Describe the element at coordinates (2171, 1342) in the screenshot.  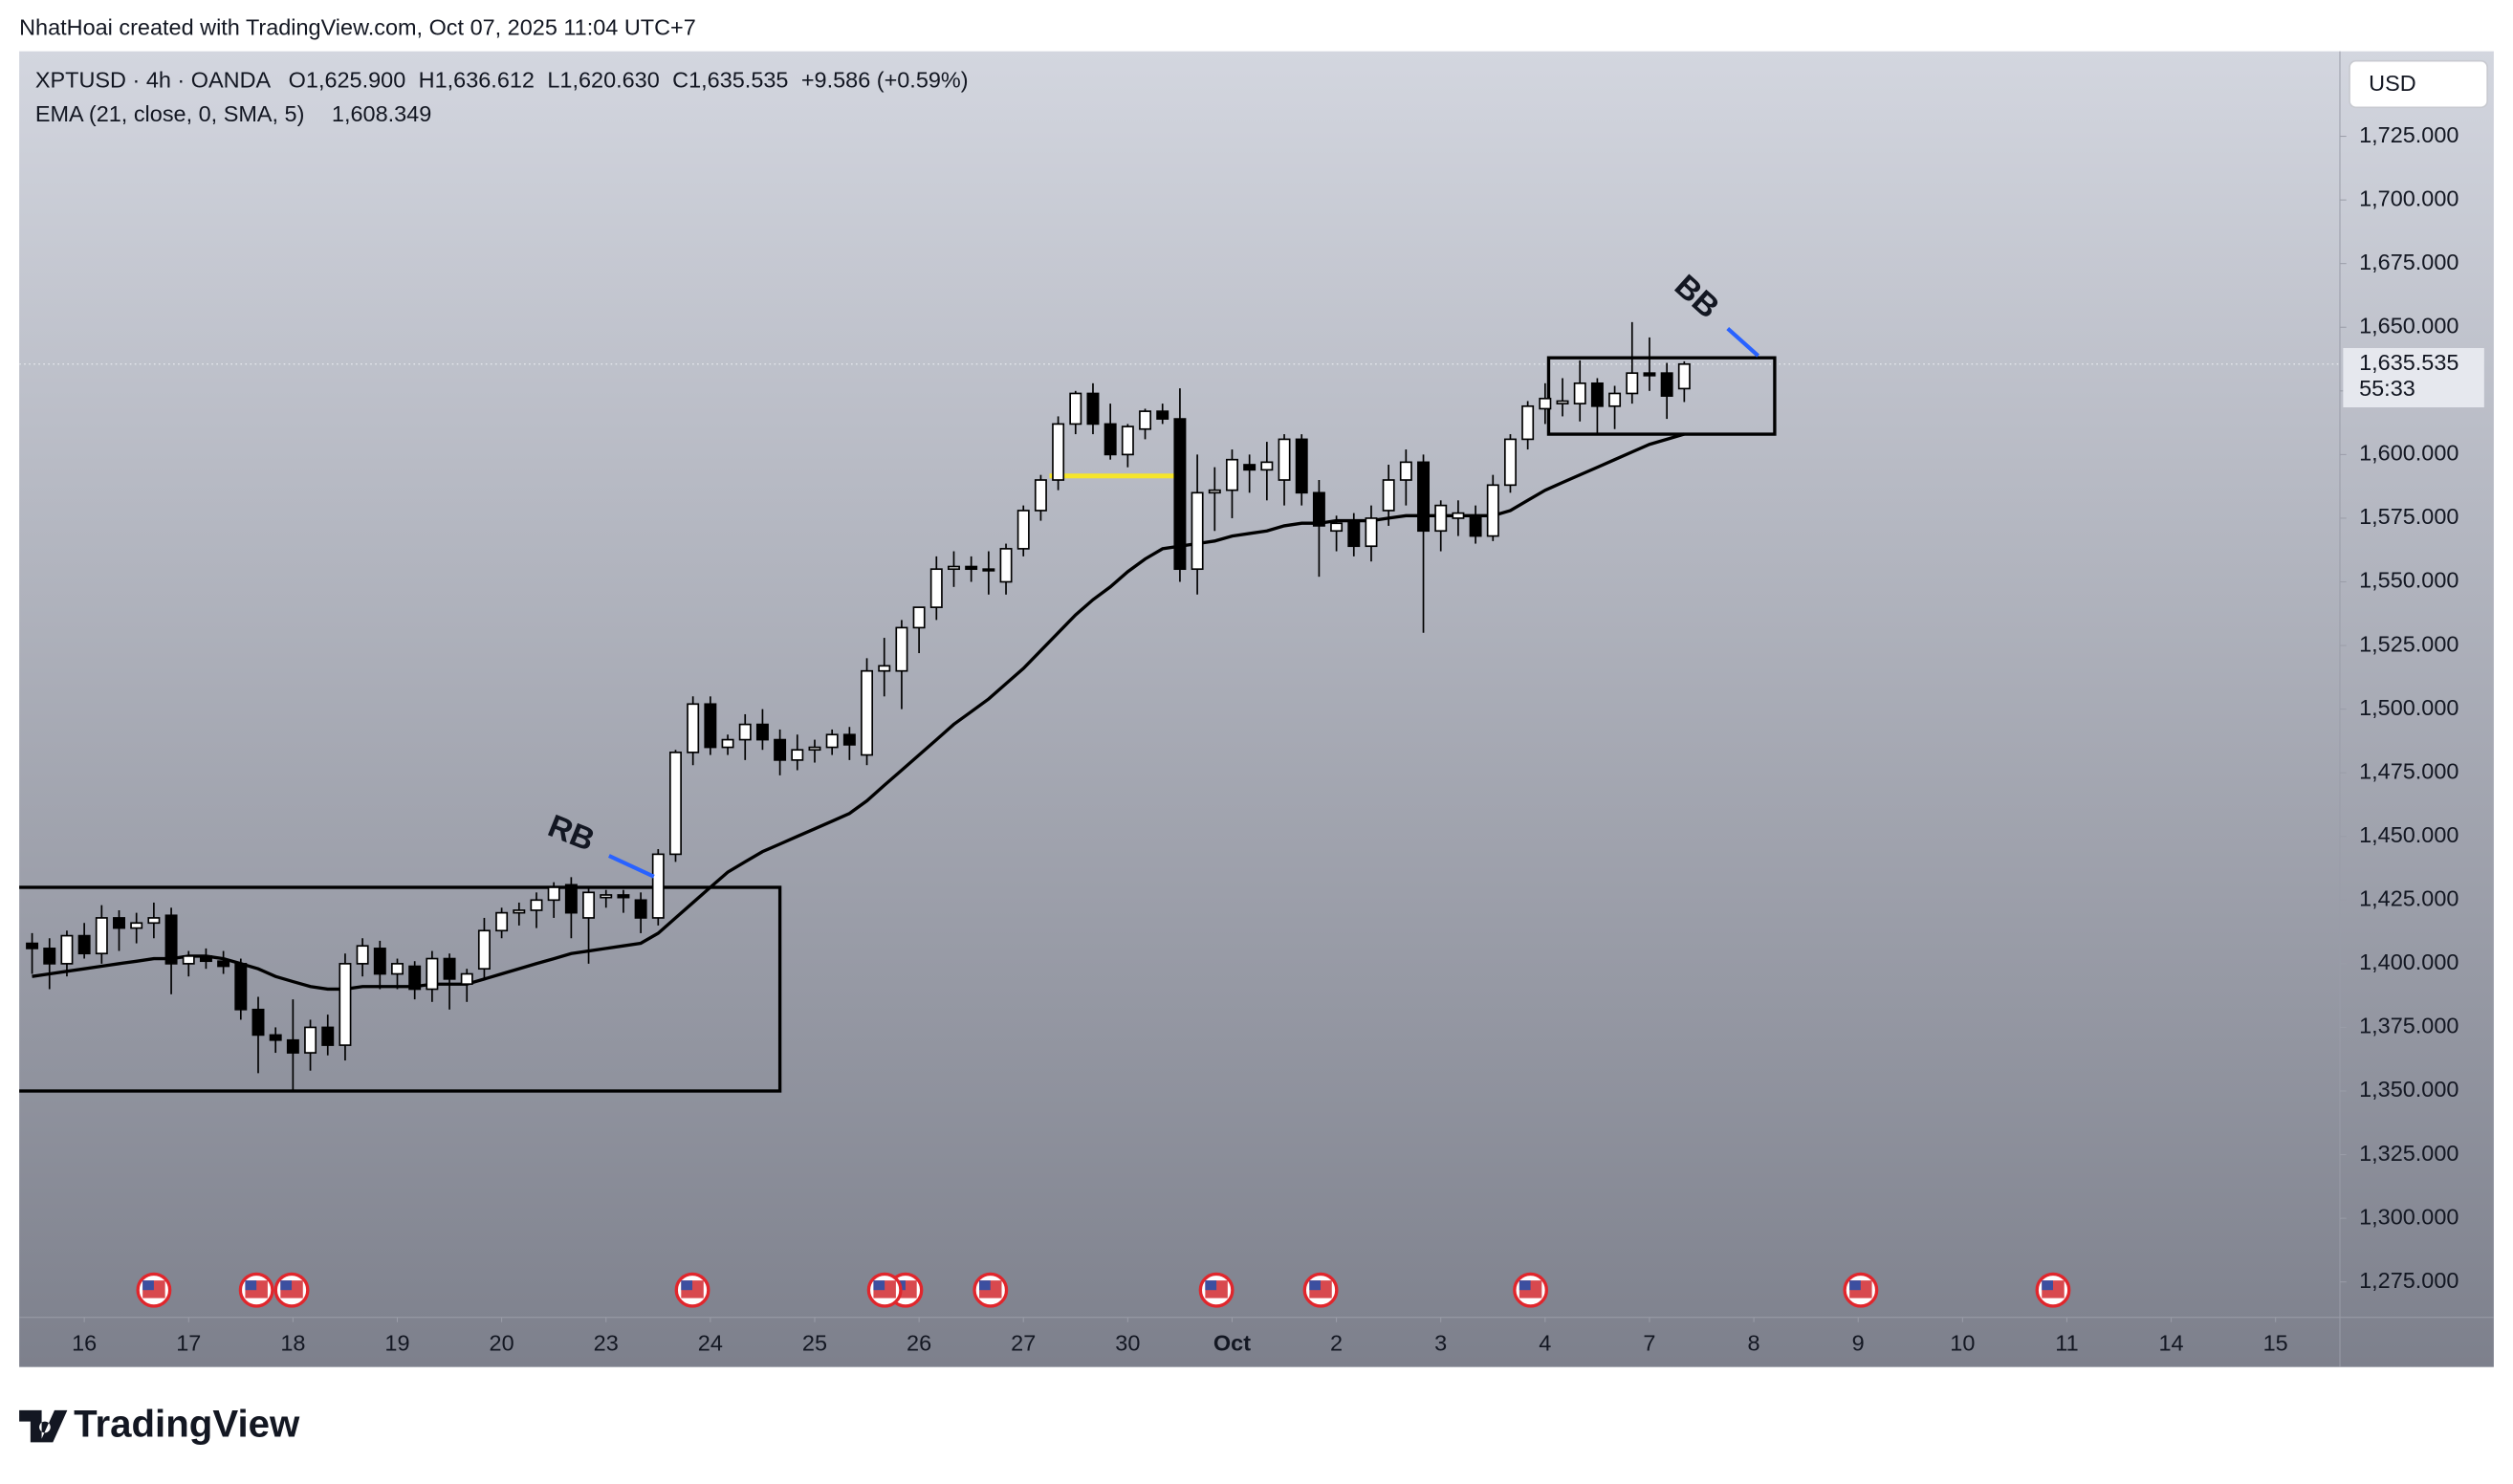
I see `x-tick-label: 14` at that location.